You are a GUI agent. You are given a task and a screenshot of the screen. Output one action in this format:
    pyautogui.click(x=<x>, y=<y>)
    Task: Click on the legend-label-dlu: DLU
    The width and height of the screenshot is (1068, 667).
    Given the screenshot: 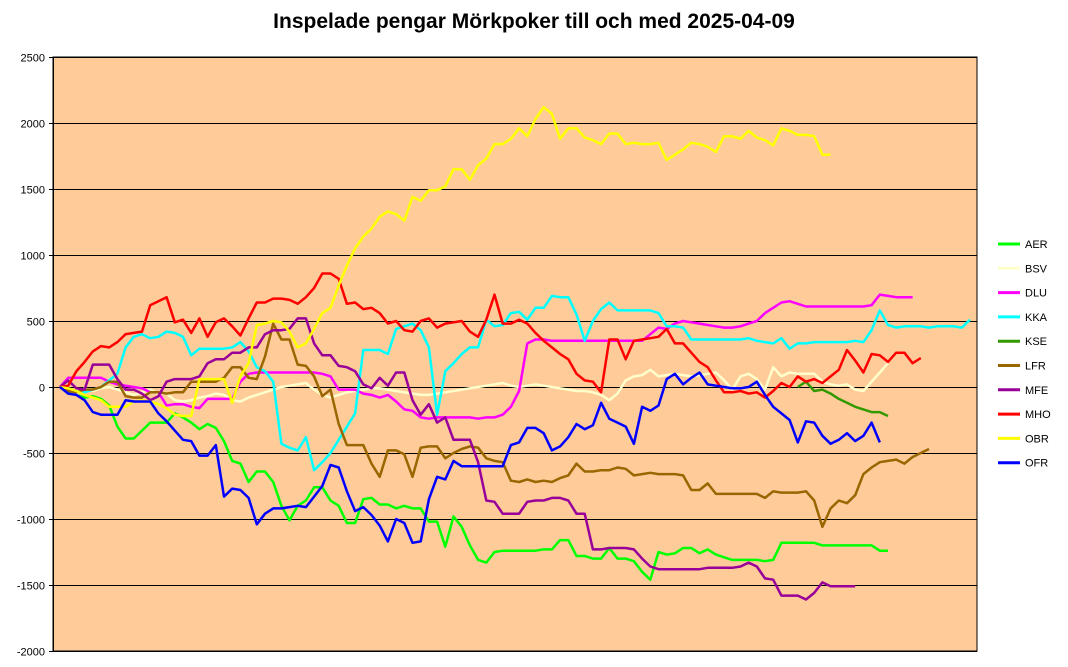 What is the action you would take?
    pyautogui.click(x=1036, y=294)
    